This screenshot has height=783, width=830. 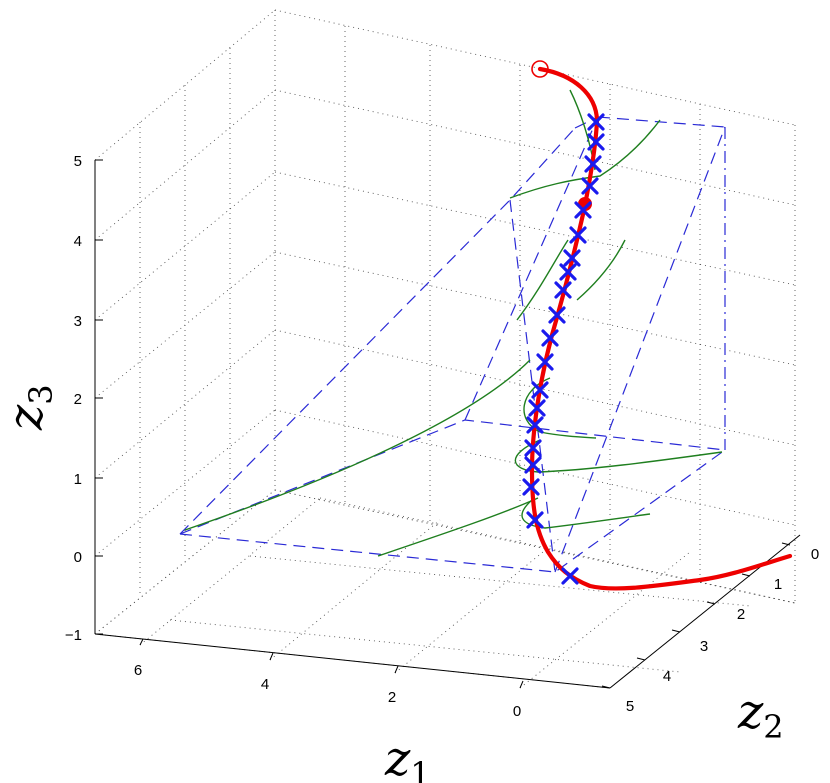 I want to click on z2-axis-label-sub: 2, so click(x=773, y=727).